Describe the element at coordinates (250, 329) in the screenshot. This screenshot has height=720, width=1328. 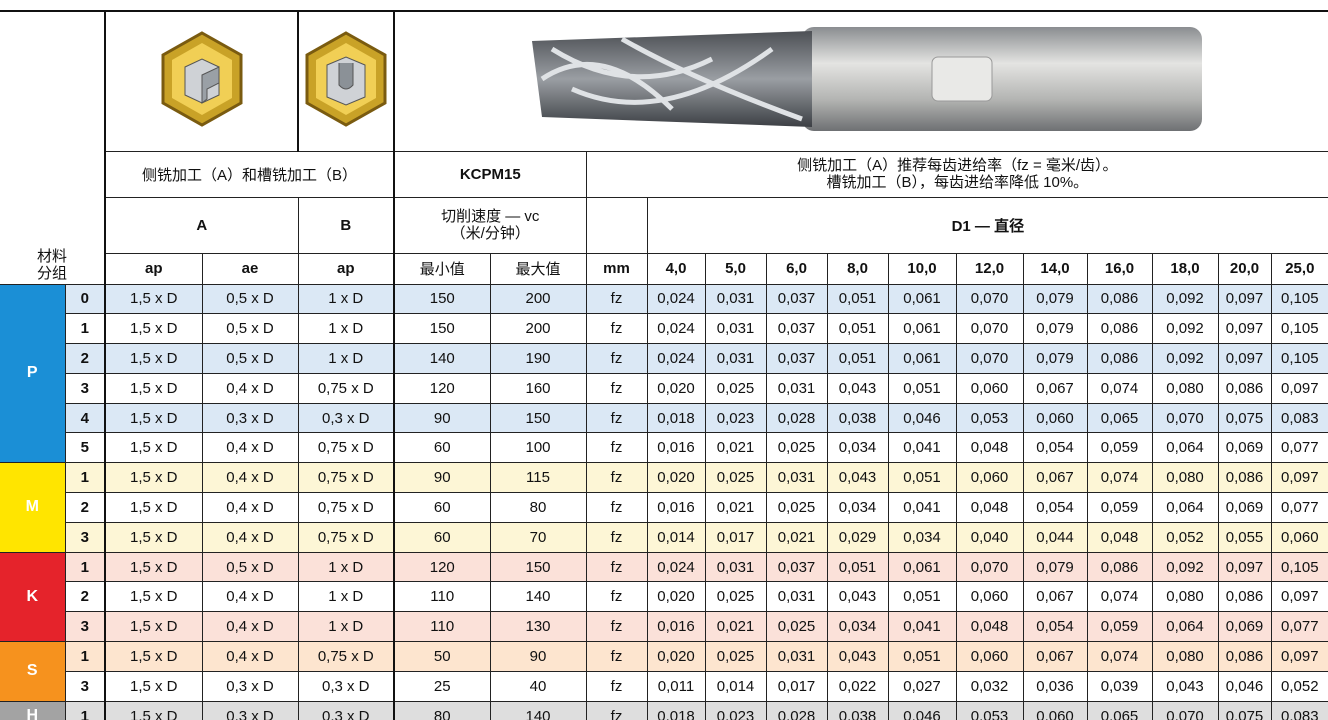
I see `ae-cell: 0,5 x D` at that location.